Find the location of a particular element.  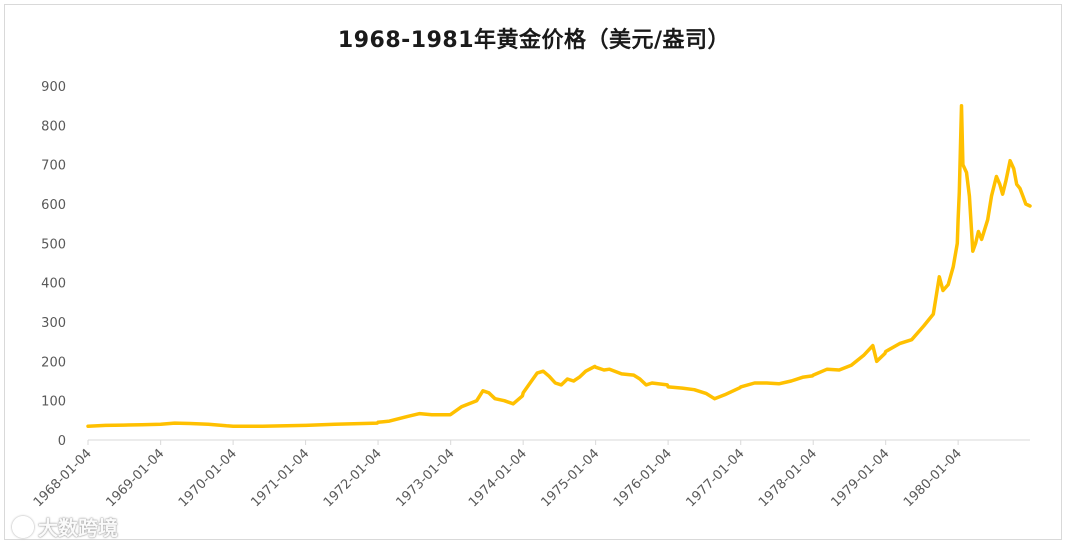

x-tick-label: 1975-01-04 is located at coordinates (570, 478).